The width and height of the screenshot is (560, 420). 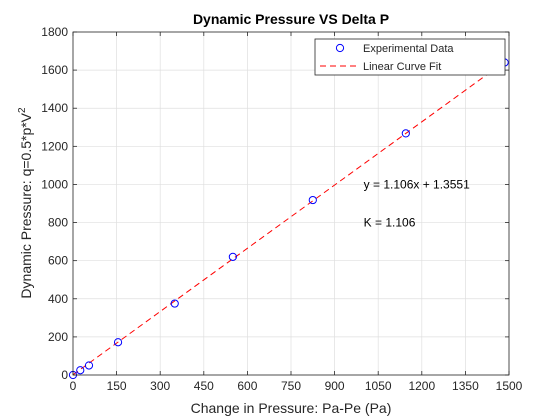 I want to click on y-tick-label: 1400, so click(x=54, y=108).